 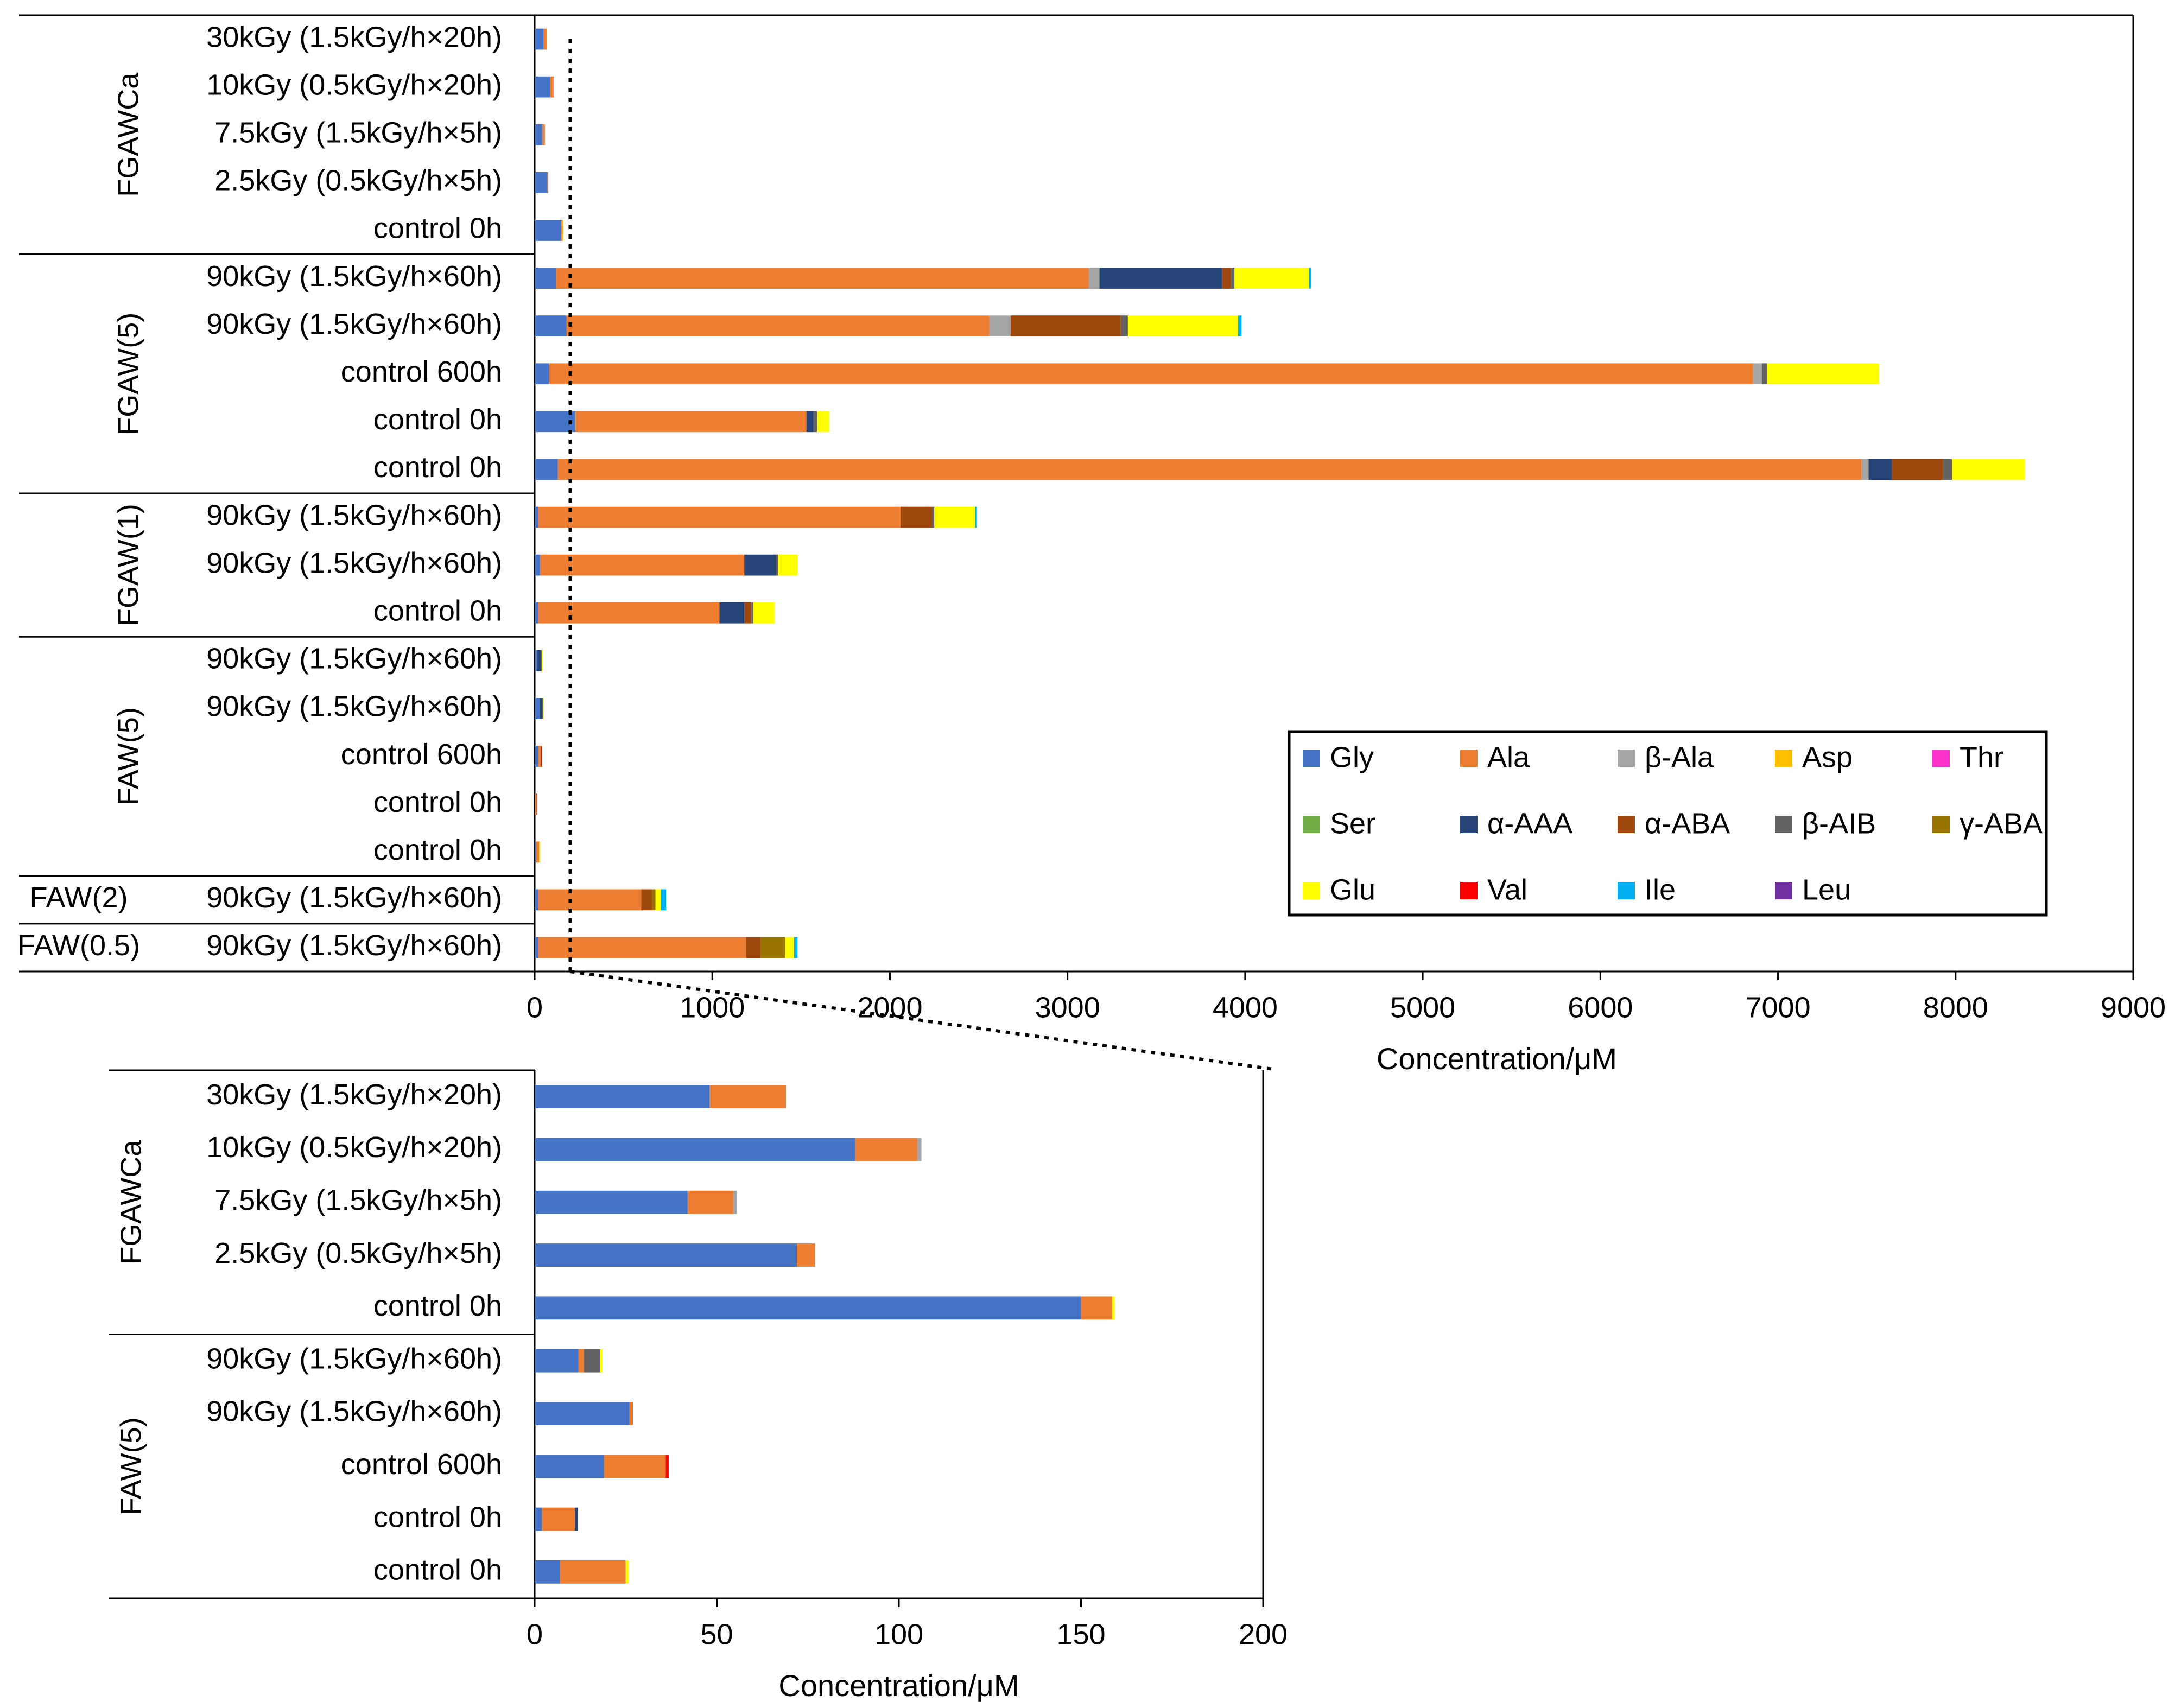 What do you see at coordinates (2001, 823) in the screenshot?
I see `legend-label: γ-ABA` at bounding box center [2001, 823].